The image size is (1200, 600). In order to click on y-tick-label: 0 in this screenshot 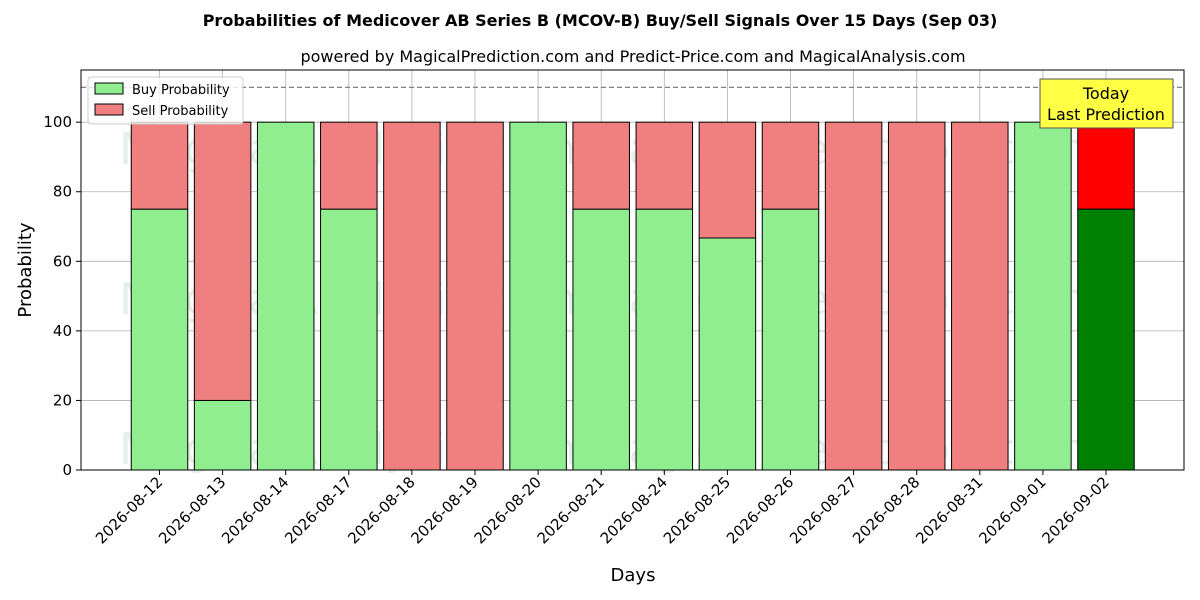, I will do `click(67, 470)`.